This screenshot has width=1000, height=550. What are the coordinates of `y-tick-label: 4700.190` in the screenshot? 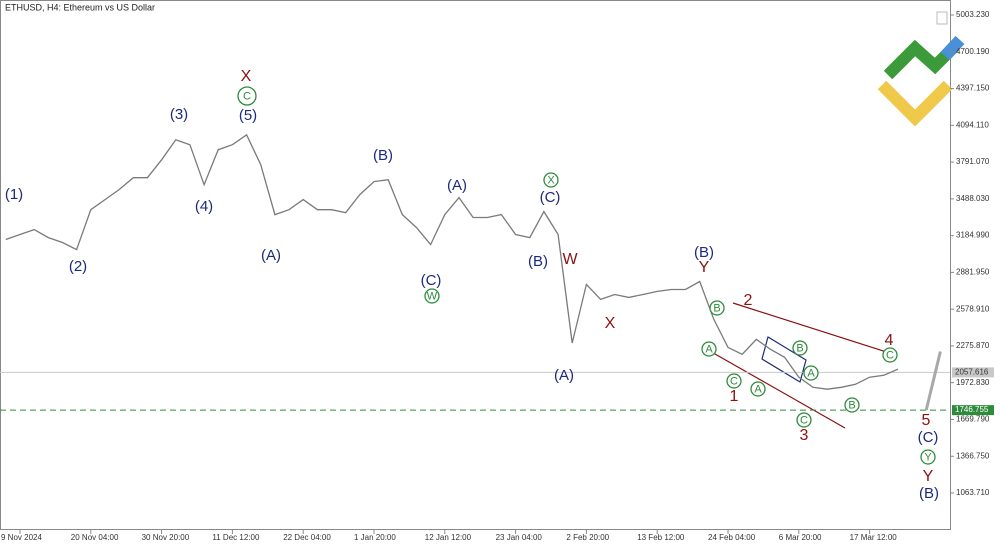 It's located at (973, 51).